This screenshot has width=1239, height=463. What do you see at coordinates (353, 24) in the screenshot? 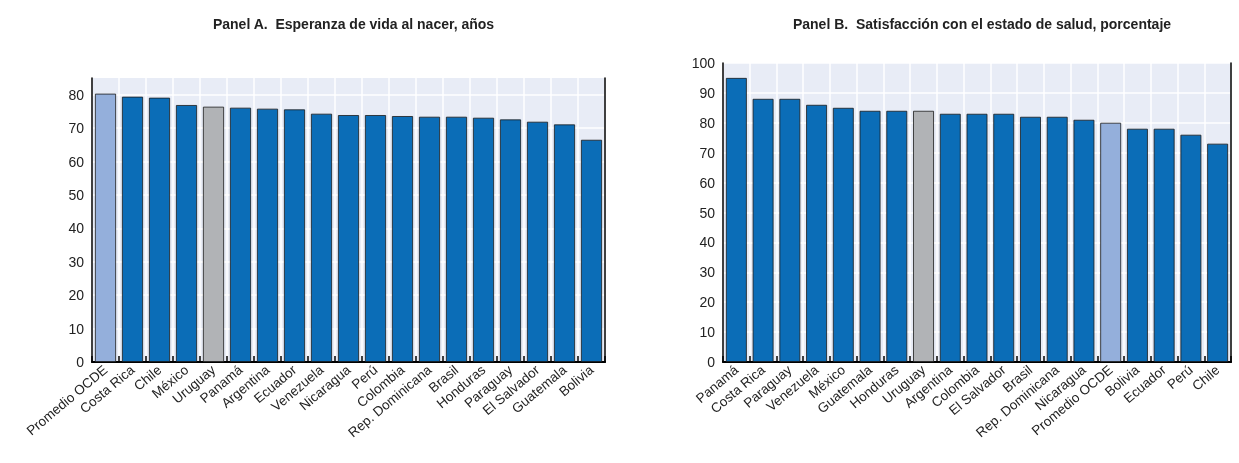
I see `chart-title: Panel A. Esperanza de vida al nacer, años` at bounding box center [353, 24].